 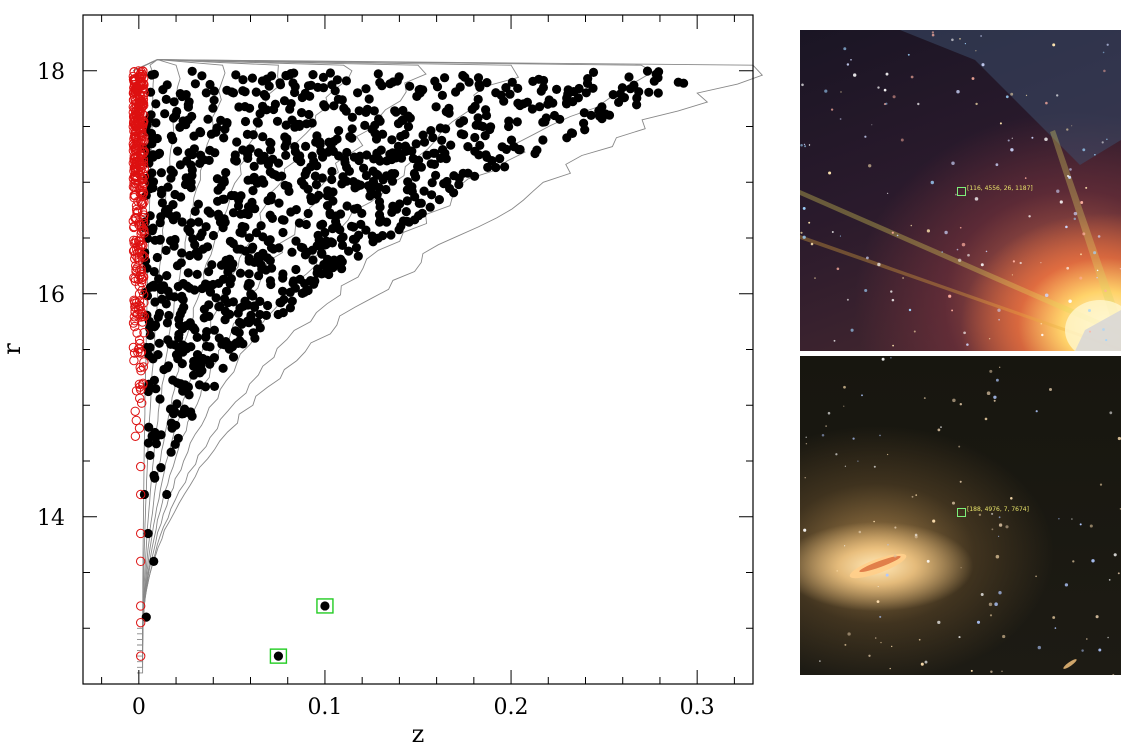 I want to click on x-tick-label: 0.2, so click(x=511, y=707).